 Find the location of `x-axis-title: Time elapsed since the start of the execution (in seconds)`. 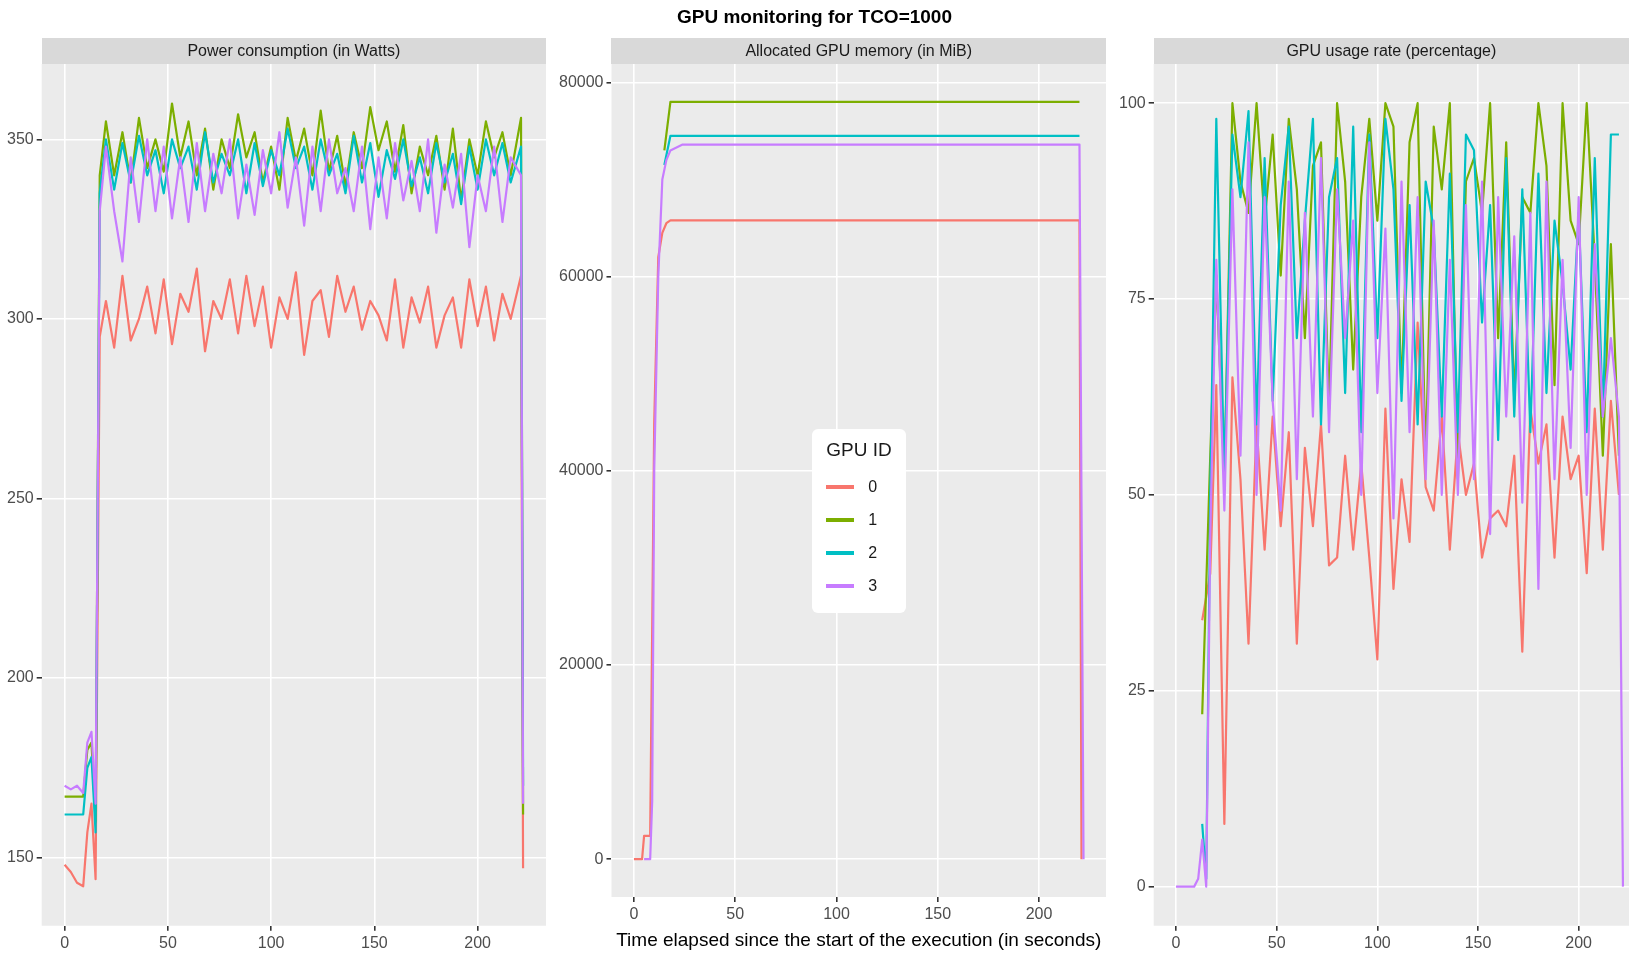

x-axis-title: Time elapsed since the start of the execution (in seconds) is located at coordinates (859, 939).